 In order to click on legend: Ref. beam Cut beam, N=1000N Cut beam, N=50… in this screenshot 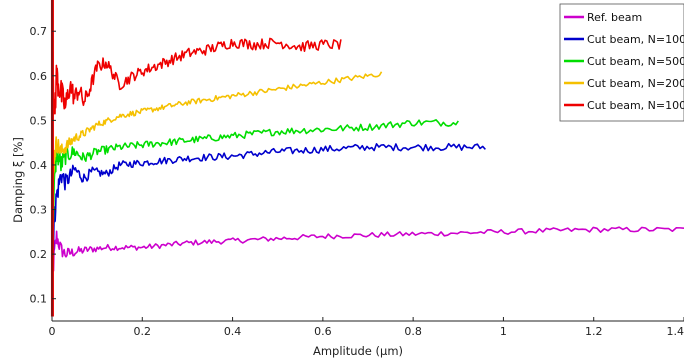, I will do `click(621, 62)`.